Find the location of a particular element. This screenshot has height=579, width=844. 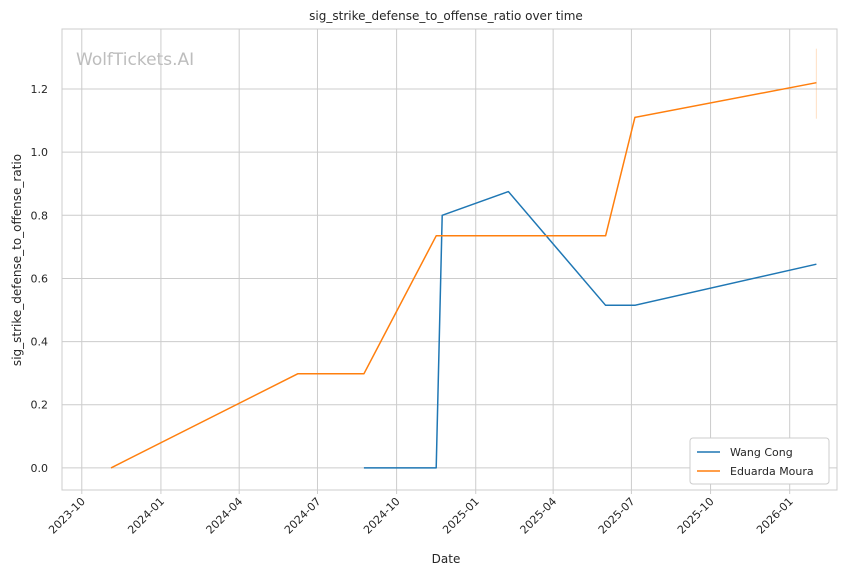

y-tick-label: 1.2 is located at coordinates (40, 89).